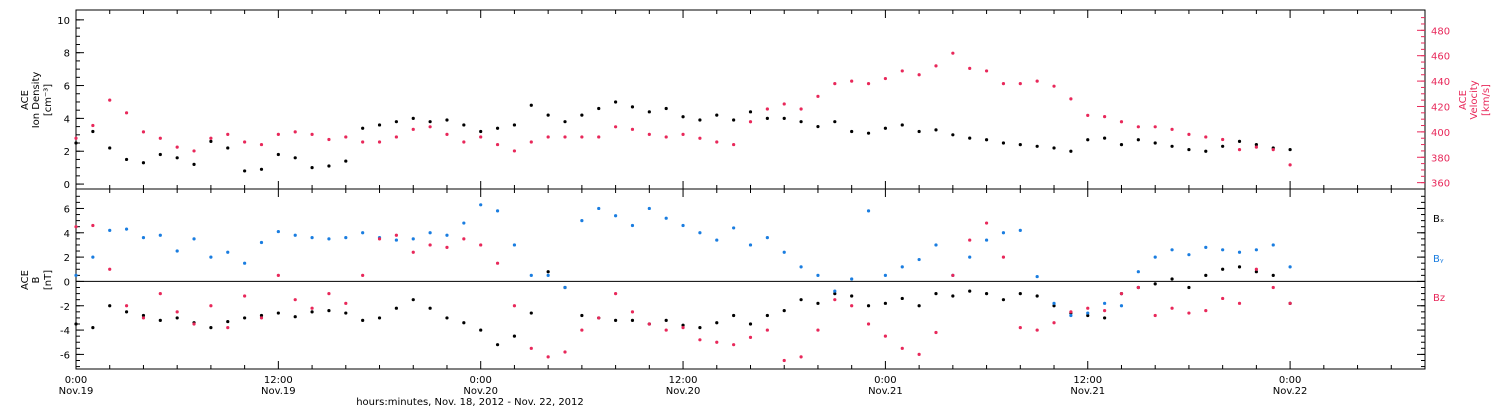 This screenshot has height=410, width=1500. What do you see at coordinates (1440, 57) in the screenshot?
I see `y-tick-label-top-right: 460` at bounding box center [1440, 57].